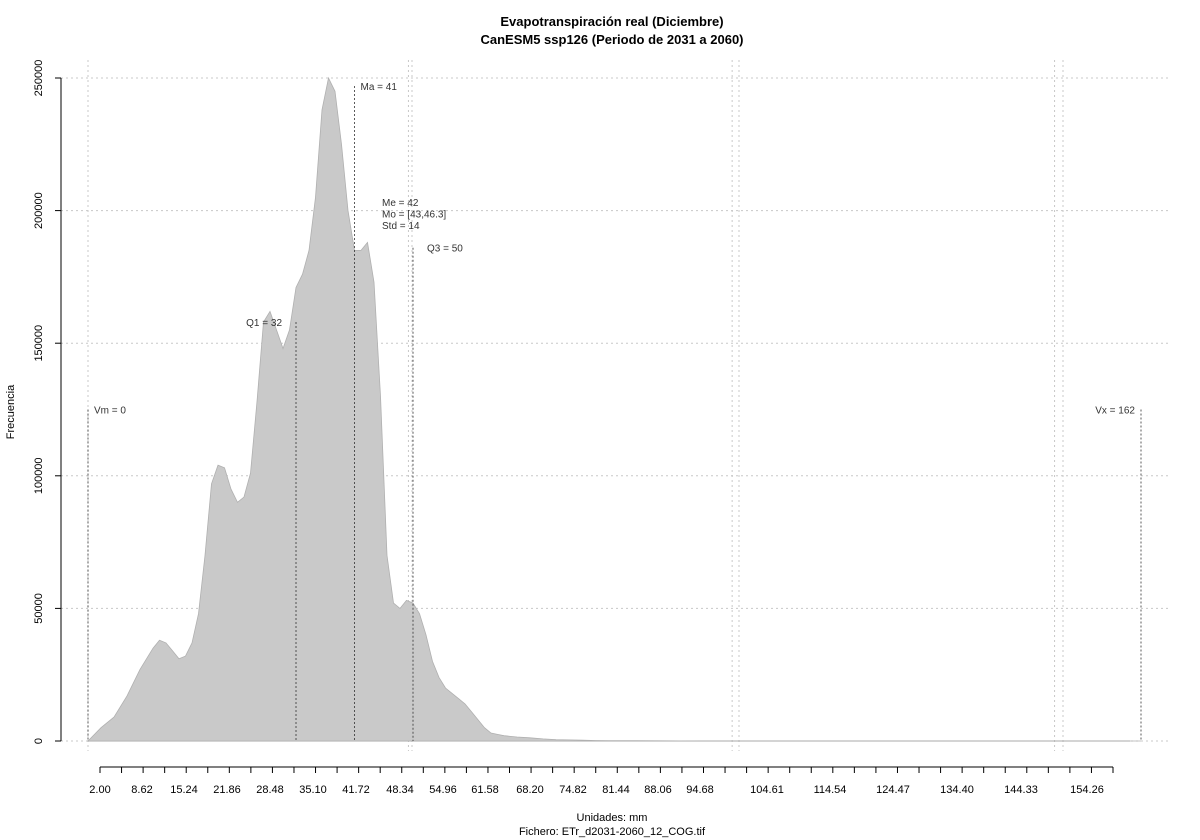  What do you see at coordinates (612, 818) in the screenshot?
I see `x-axis-label: Unidades: mm` at bounding box center [612, 818].